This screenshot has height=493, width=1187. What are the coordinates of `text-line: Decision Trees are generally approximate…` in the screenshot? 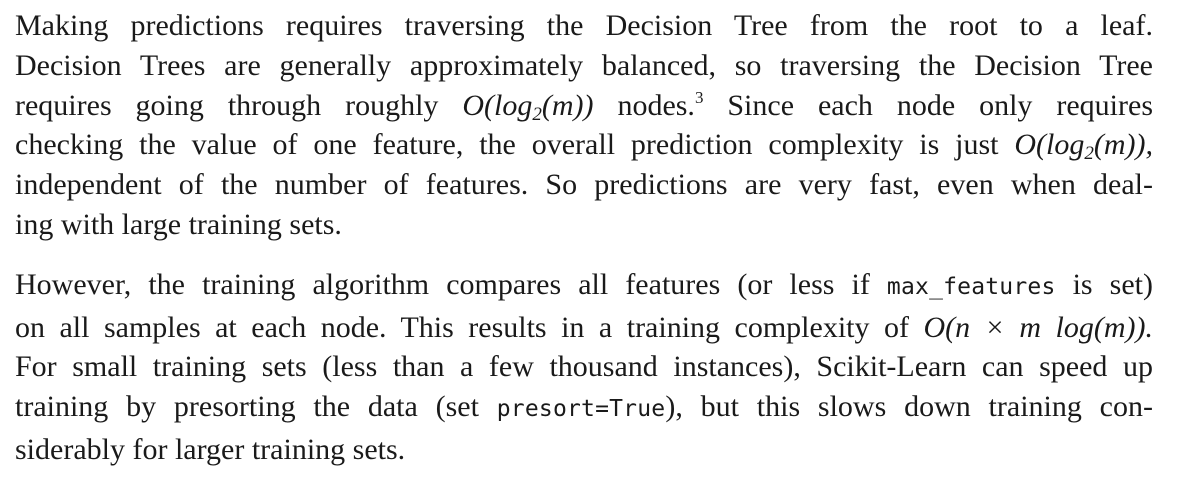 It's located at (584, 66).